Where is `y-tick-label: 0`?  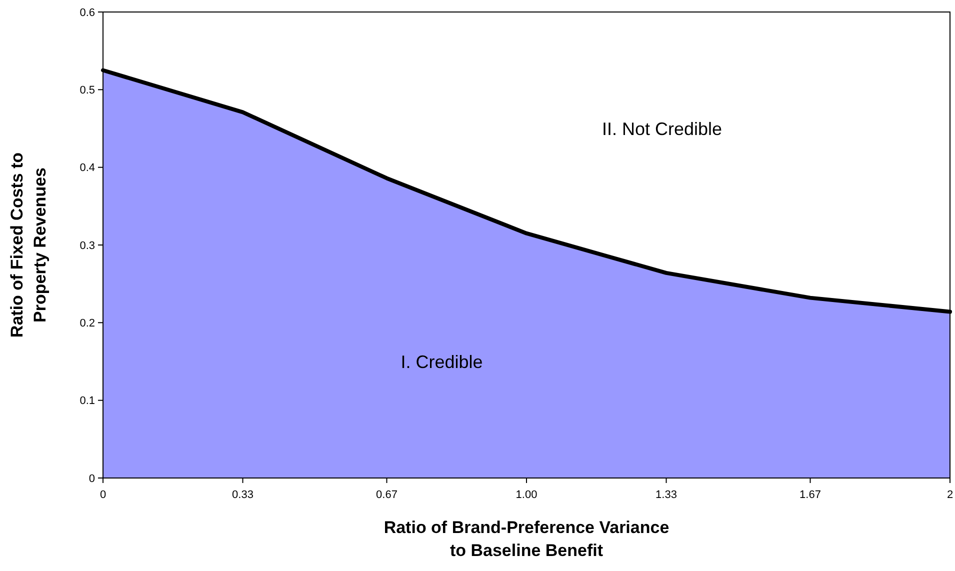
y-tick-label: 0 is located at coordinates (91, 478).